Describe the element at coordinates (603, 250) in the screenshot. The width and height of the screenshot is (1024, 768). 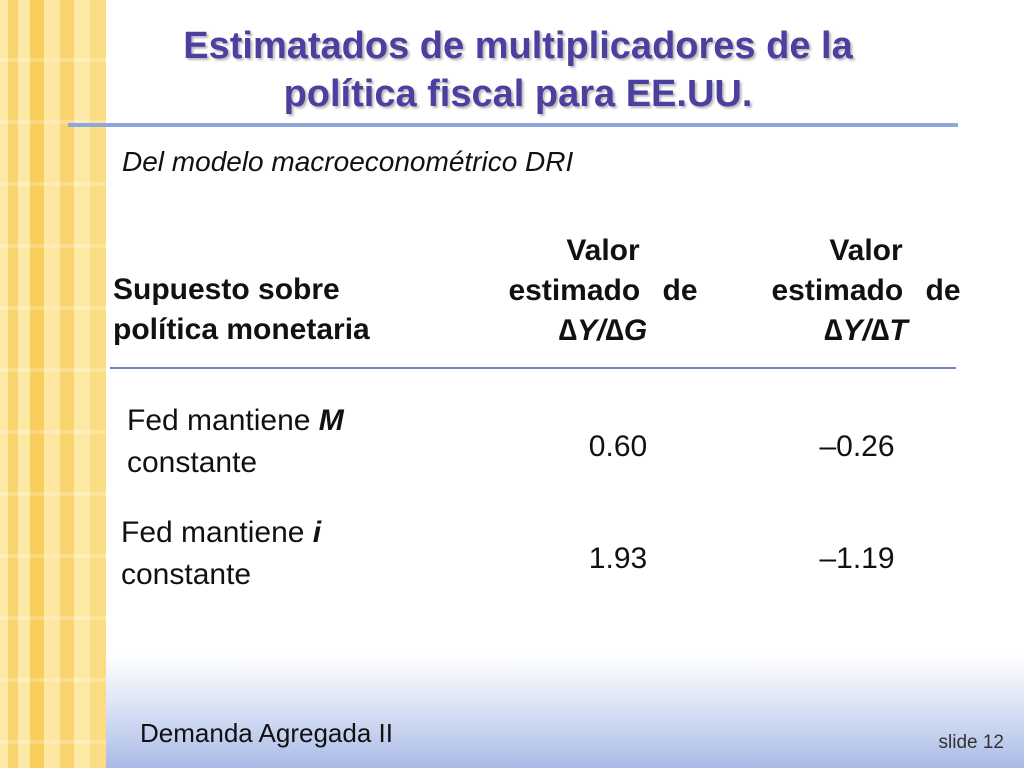
I see `header-g-line-1: Valor` at that location.